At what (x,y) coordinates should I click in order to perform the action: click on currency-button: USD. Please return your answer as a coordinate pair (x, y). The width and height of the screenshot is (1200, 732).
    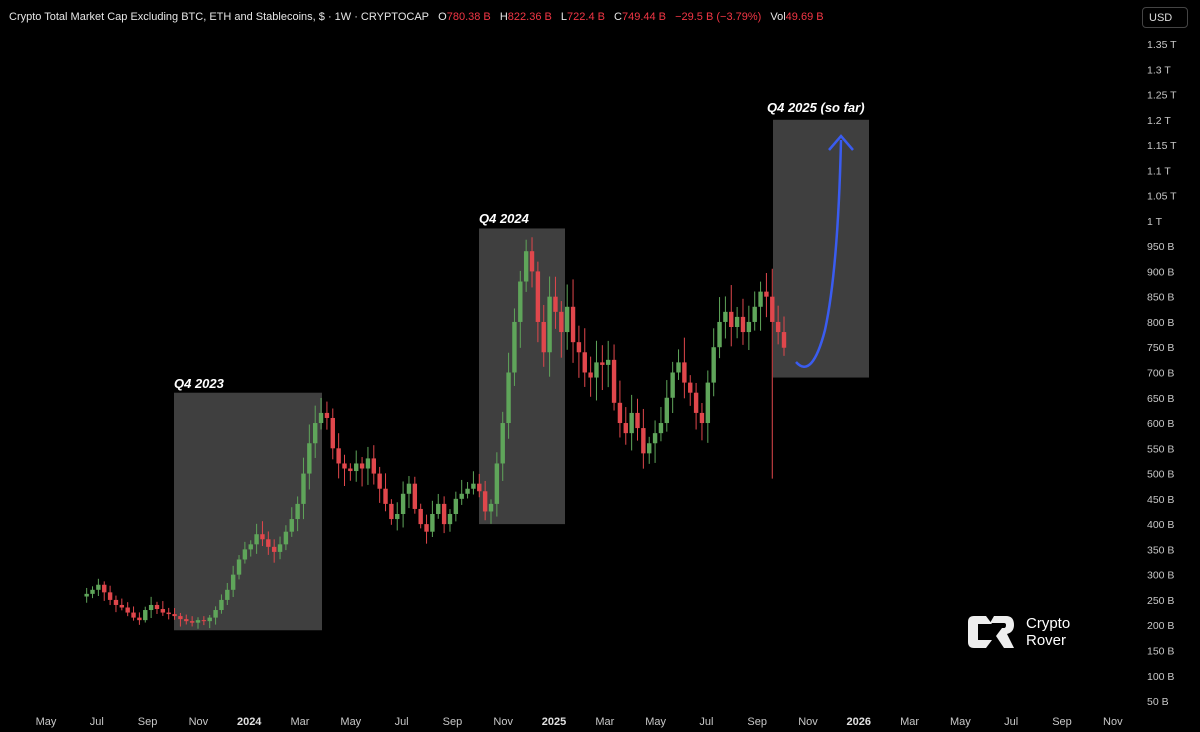
    Looking at the image, I should click on (1165, 17).